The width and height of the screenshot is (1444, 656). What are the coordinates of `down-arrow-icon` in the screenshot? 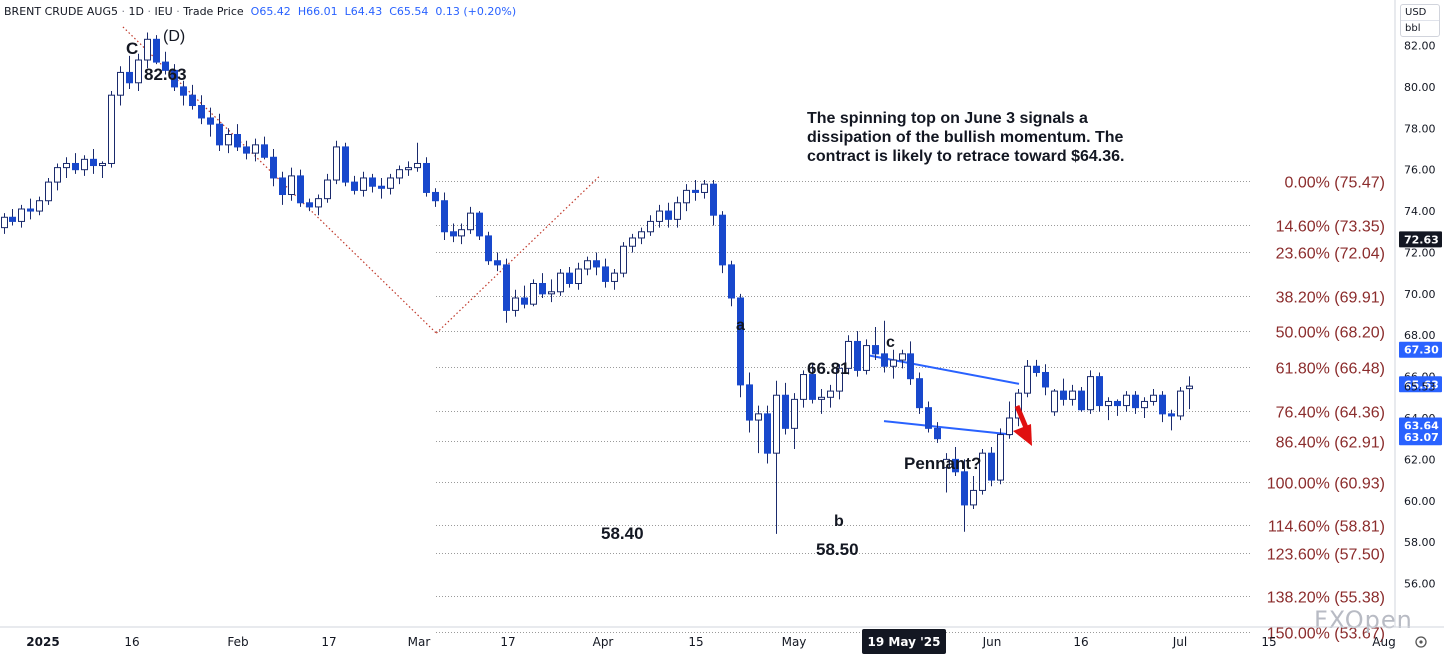 It's located at (1022, 425).